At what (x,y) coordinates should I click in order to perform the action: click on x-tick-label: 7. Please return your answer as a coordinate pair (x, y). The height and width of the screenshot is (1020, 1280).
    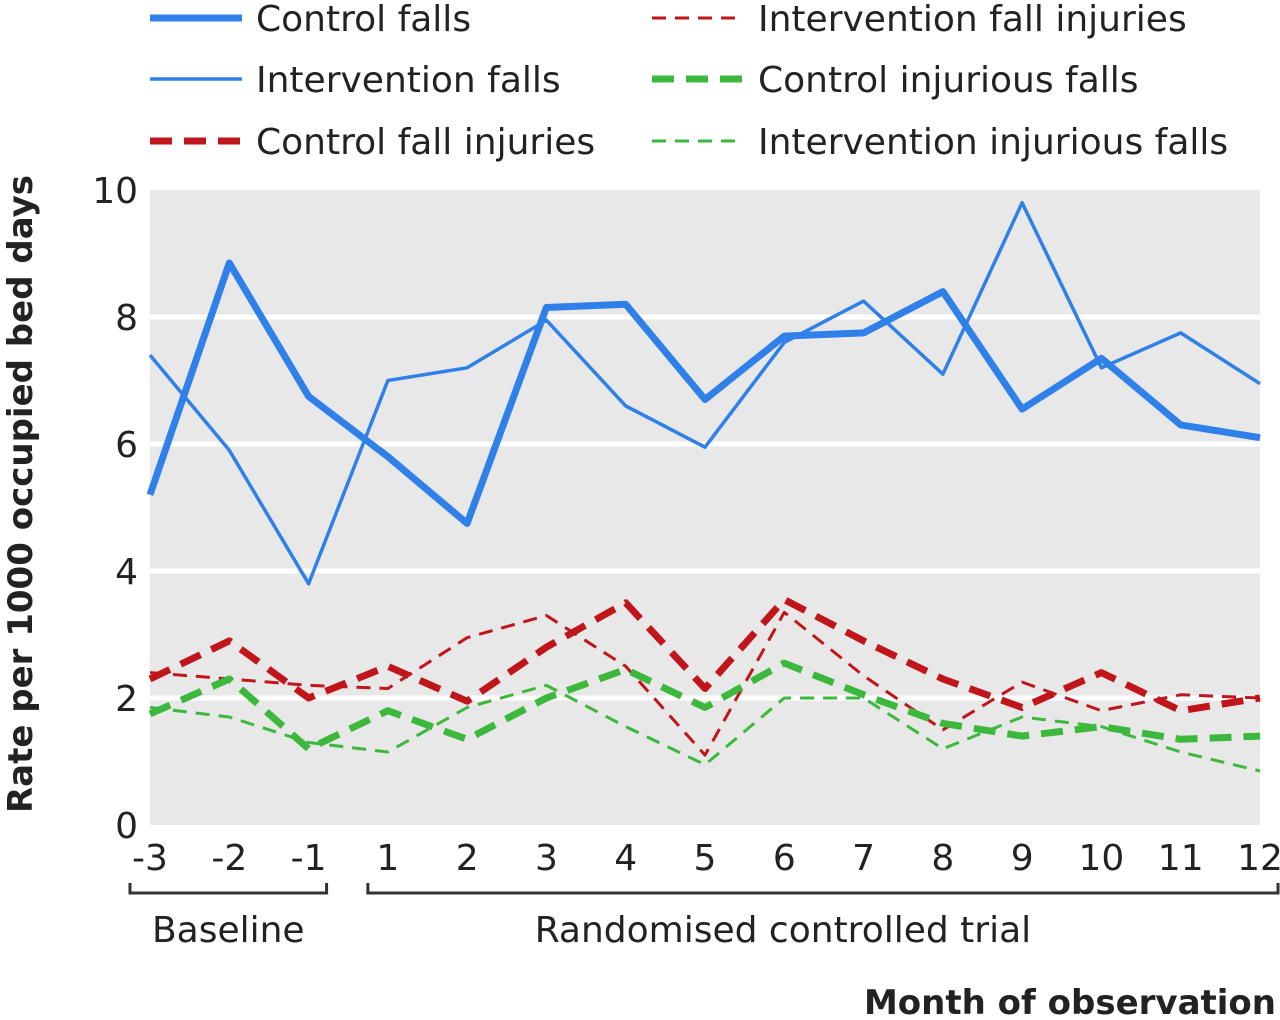
    Looking at the image, I should click on (863, 858).